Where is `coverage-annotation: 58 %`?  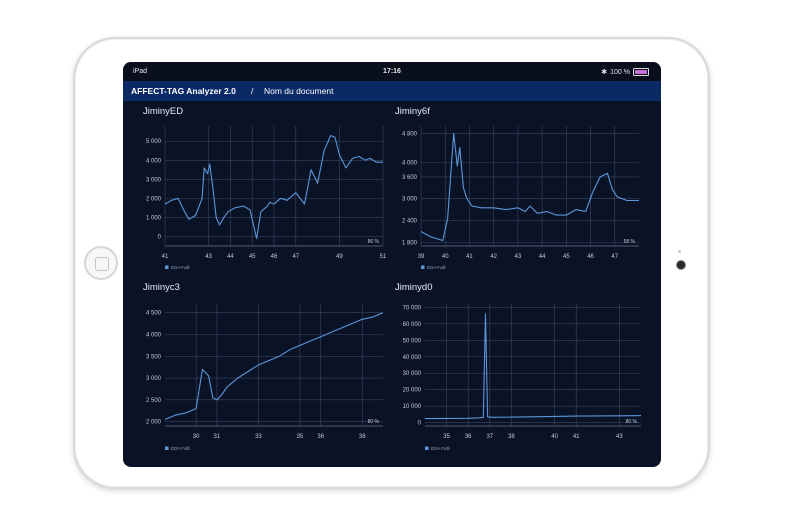
coverage-annotation: 58 % is located at coordinates (630, 242).